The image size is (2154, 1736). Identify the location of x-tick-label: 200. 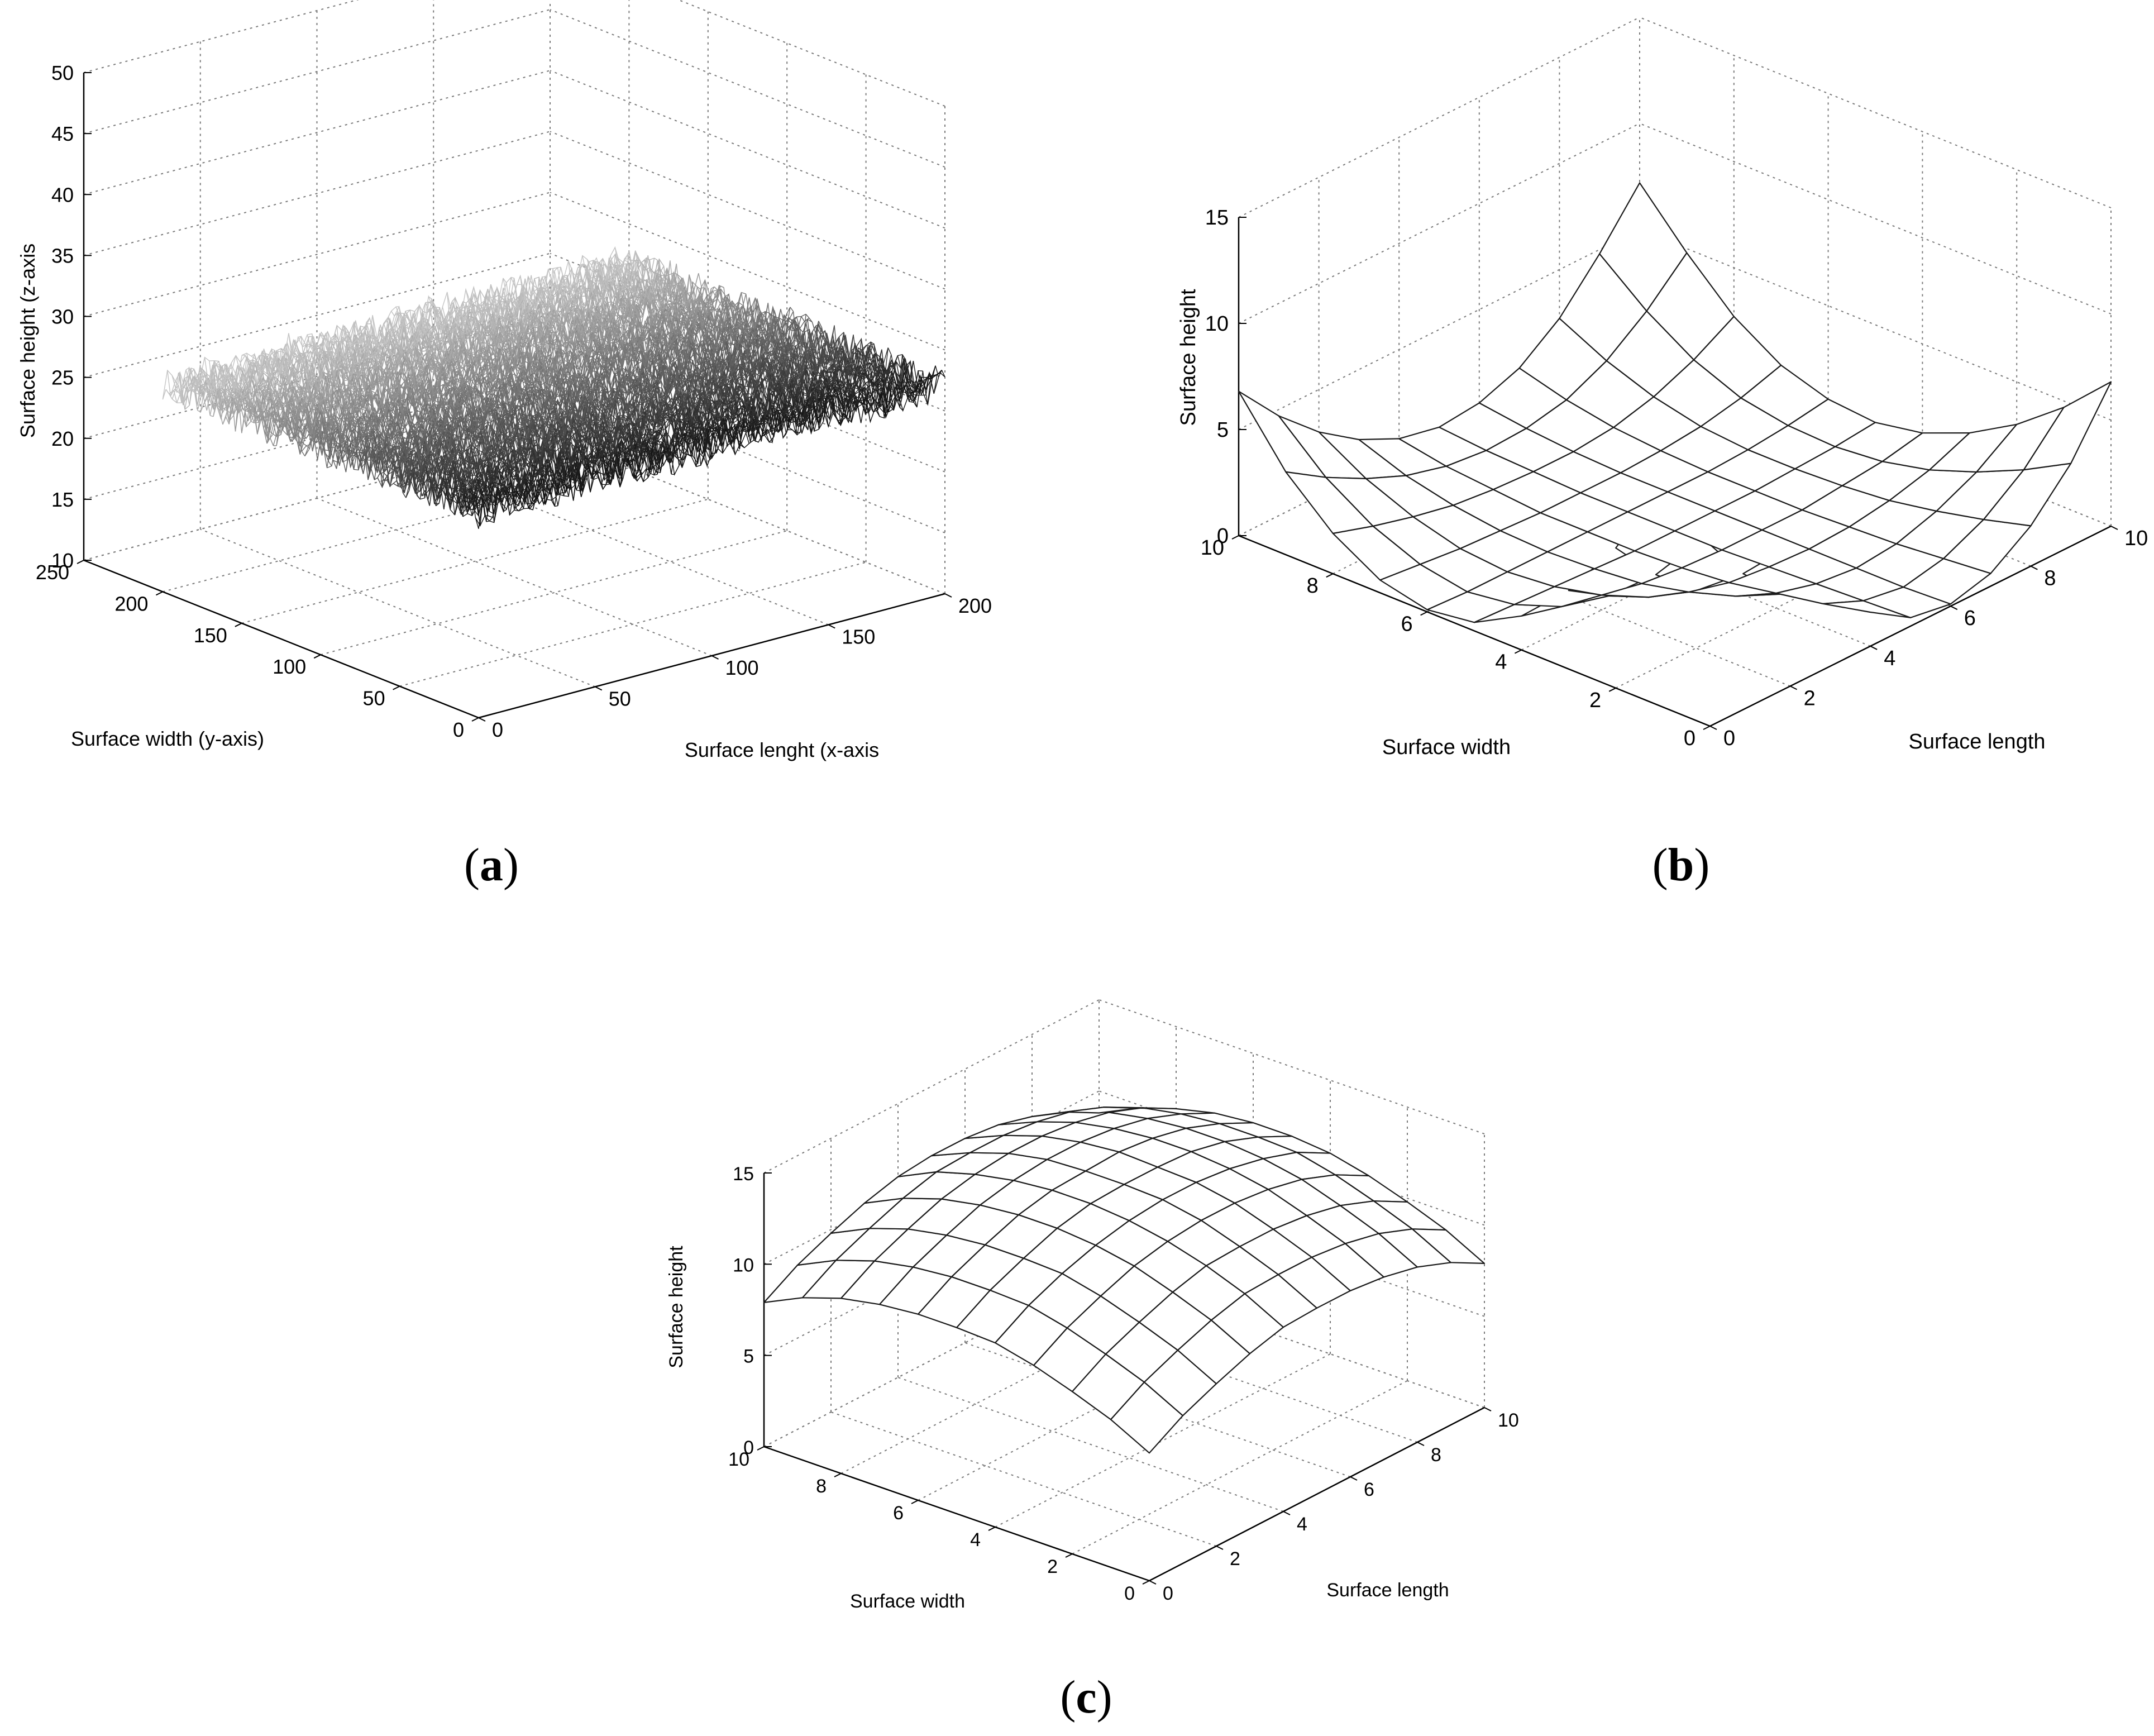
(975, 605).